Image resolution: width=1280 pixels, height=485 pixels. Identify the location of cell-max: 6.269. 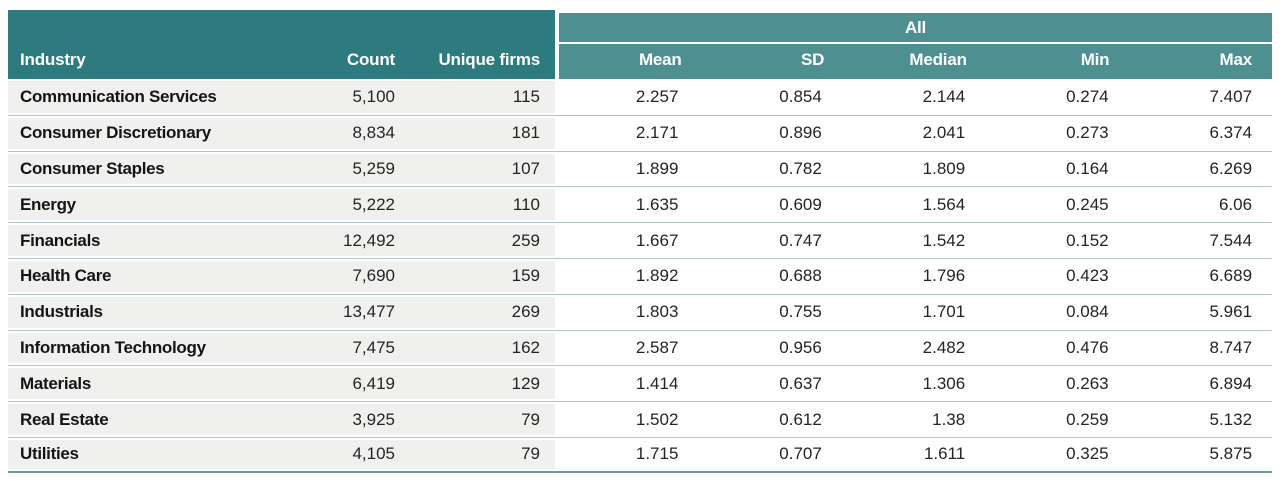
(1200, 169).